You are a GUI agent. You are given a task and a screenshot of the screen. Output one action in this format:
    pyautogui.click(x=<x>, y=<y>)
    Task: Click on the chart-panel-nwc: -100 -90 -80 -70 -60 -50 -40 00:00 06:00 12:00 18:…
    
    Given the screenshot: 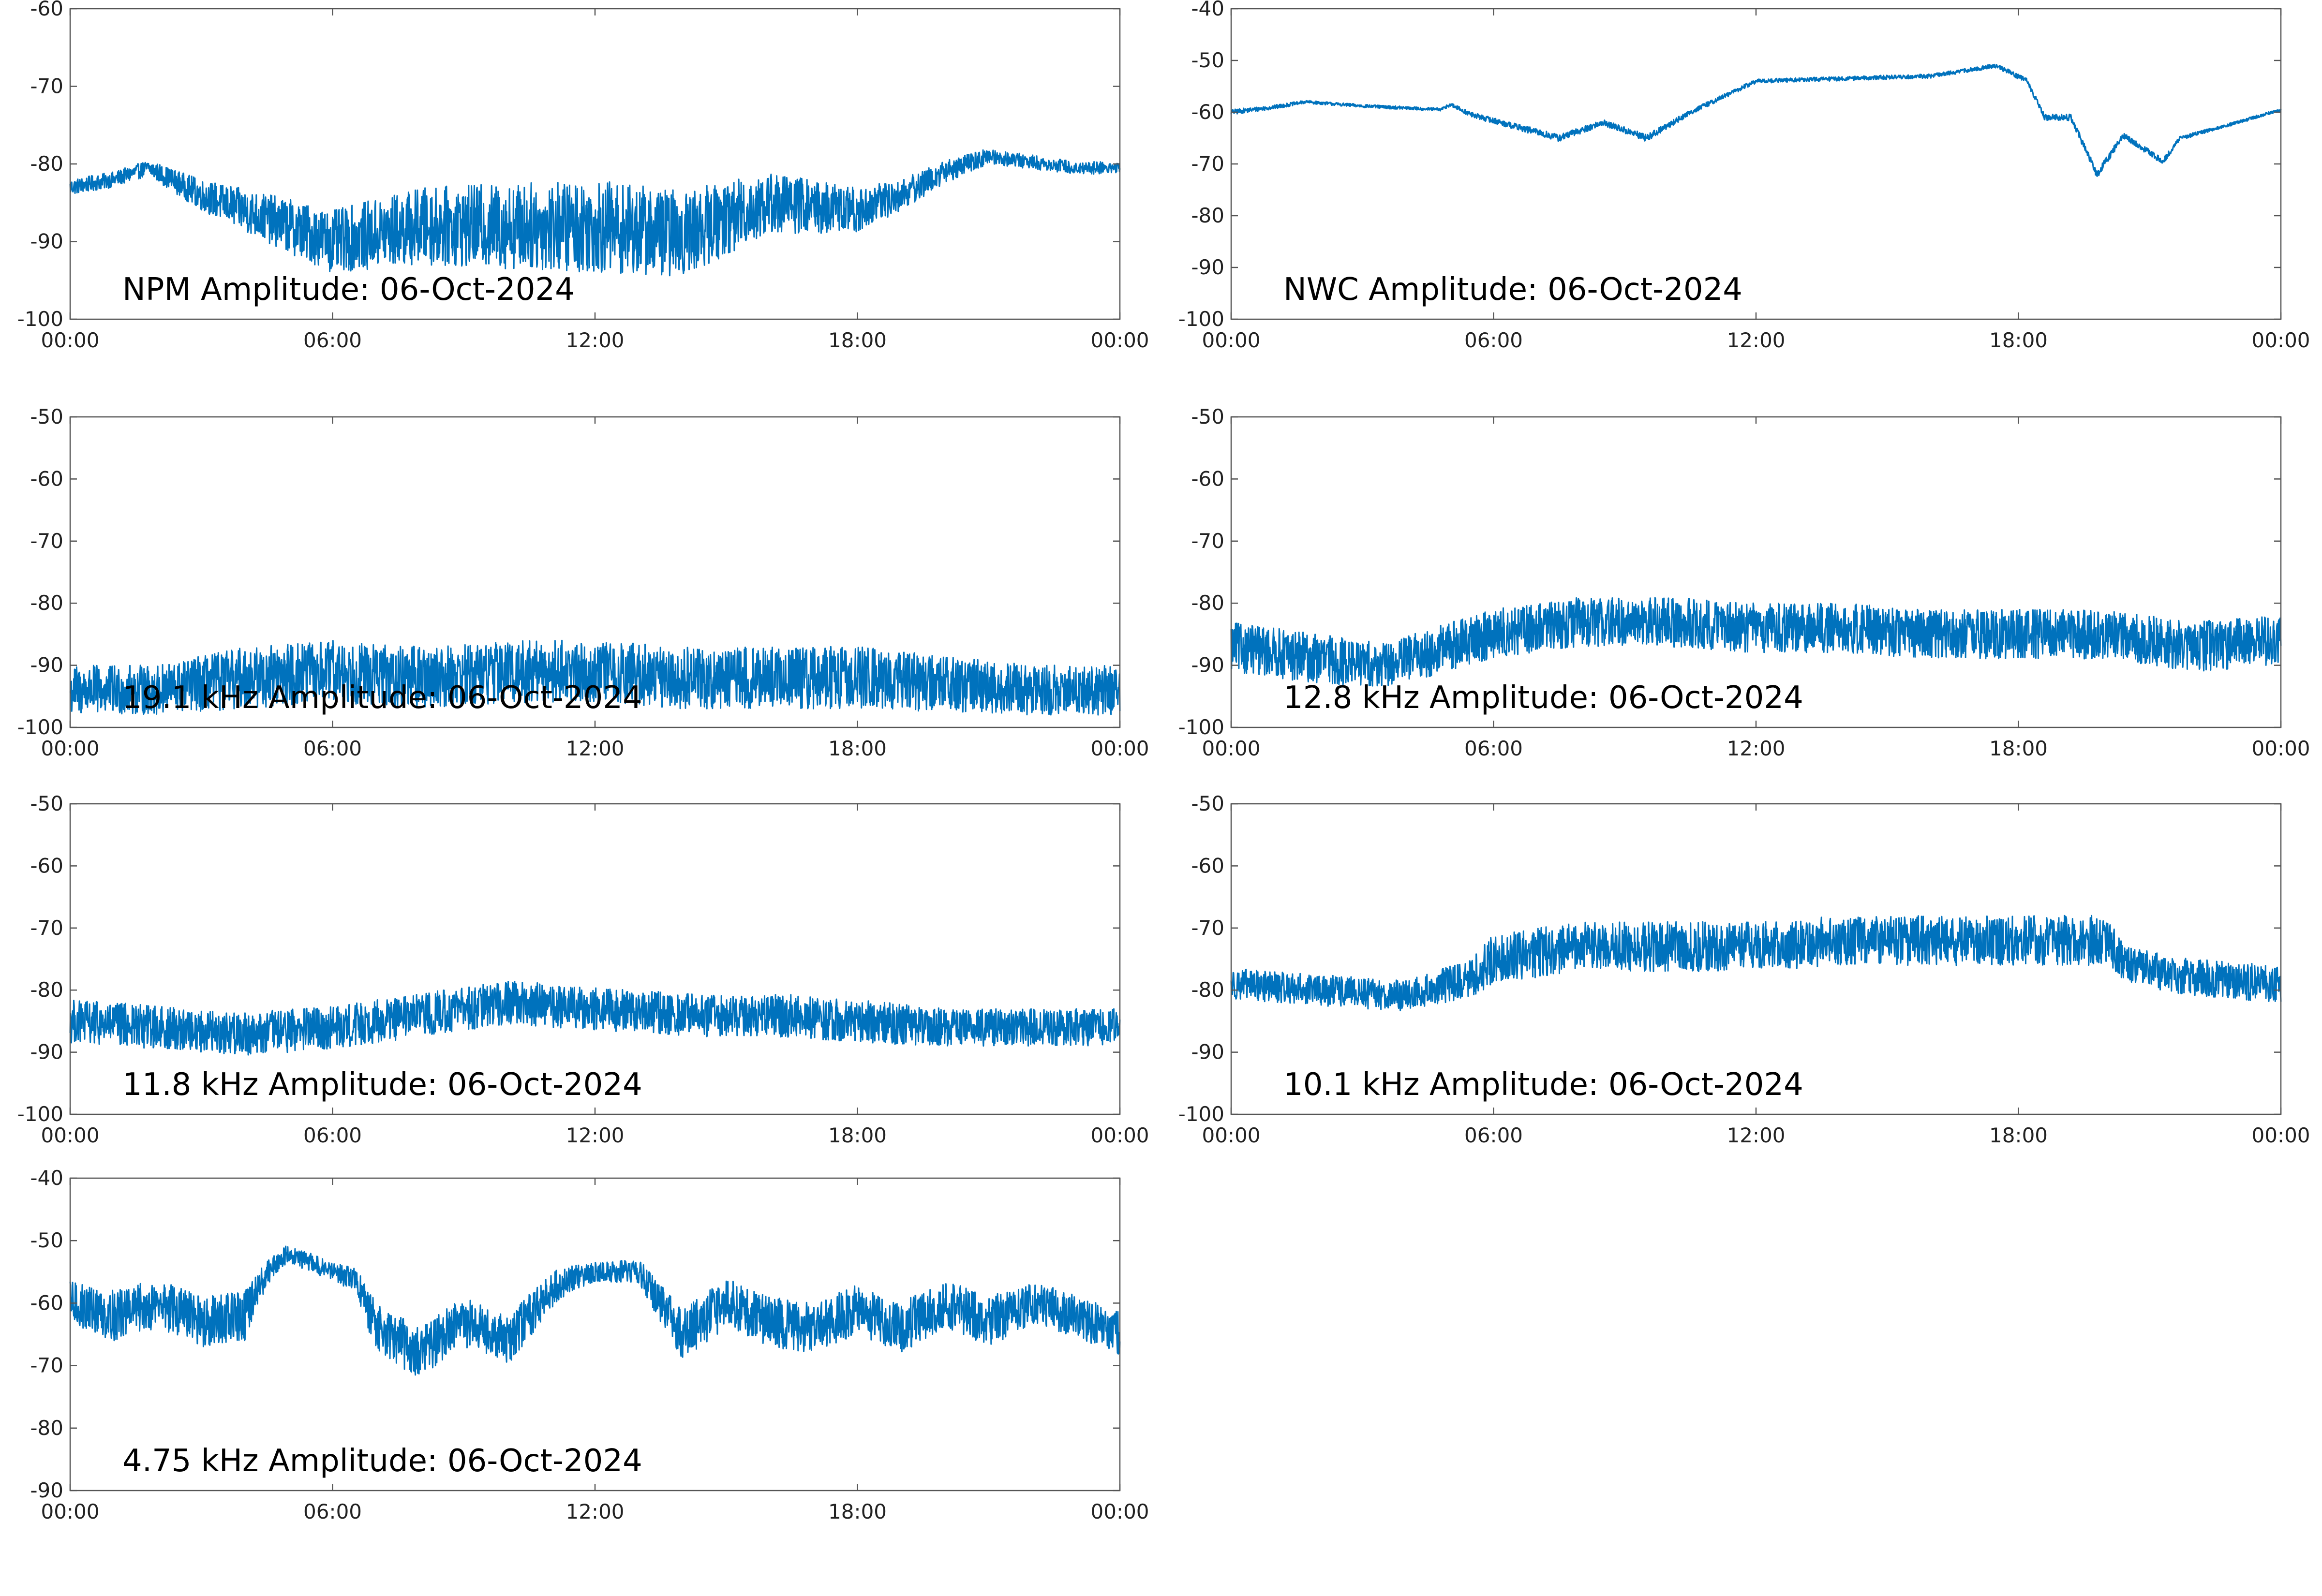 What is the action you would take?
    pyautogui.click(x=1741, y=188)
    